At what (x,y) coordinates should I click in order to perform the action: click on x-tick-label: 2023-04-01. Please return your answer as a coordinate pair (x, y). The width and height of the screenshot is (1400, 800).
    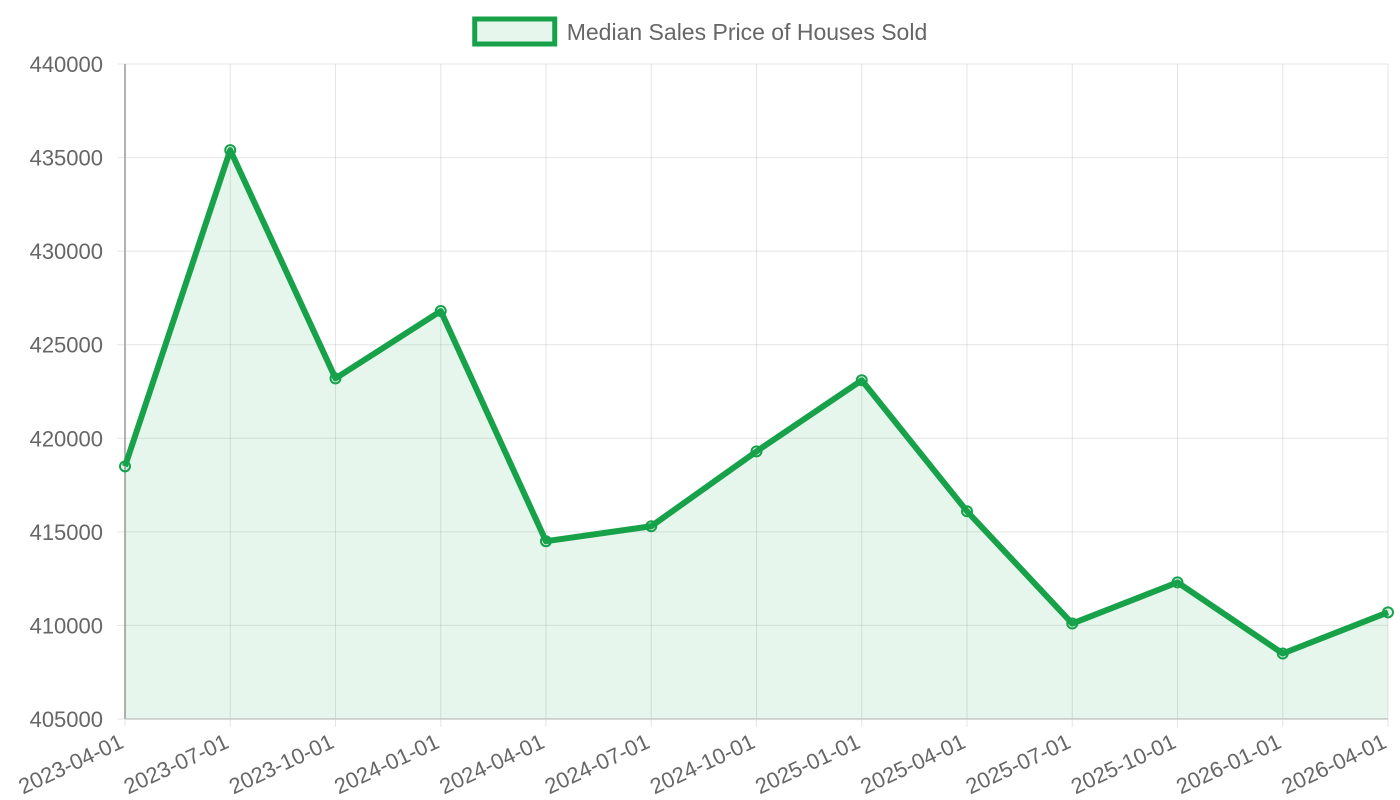
    Looking at the image, I should click on (71, 764).